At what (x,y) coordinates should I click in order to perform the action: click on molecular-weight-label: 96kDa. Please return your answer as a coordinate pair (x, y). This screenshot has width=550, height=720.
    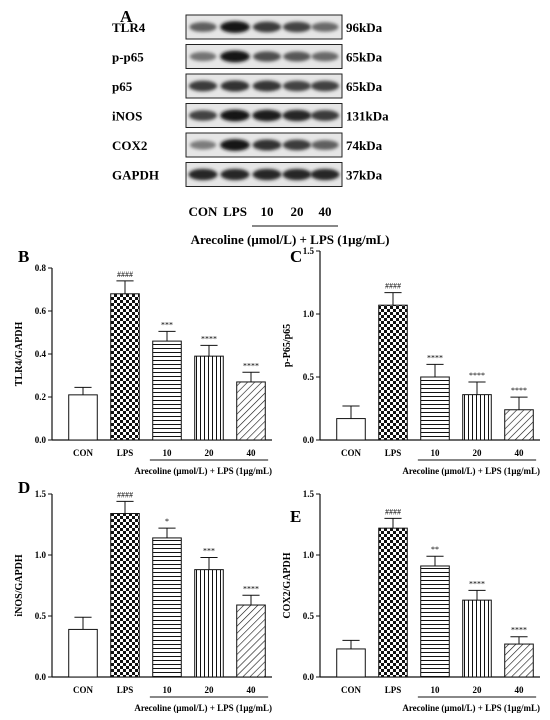
    Looking at the image, I should click on (364, 27).